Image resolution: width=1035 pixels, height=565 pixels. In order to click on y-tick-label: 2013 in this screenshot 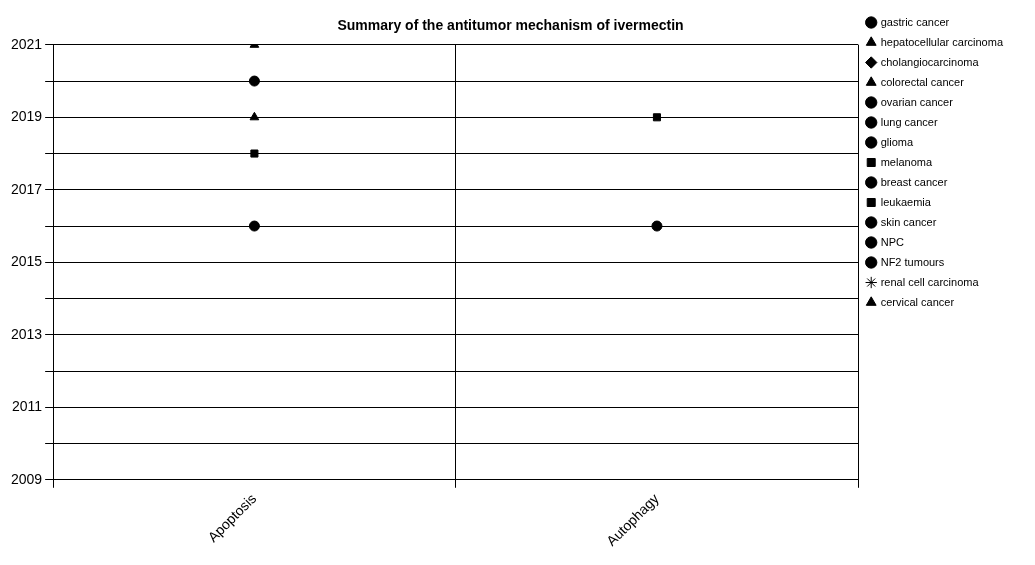, I will do `click(26, 333)`.